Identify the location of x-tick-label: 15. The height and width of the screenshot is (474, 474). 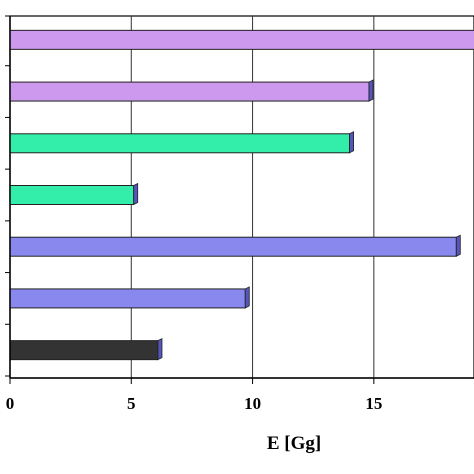
(373, 403).